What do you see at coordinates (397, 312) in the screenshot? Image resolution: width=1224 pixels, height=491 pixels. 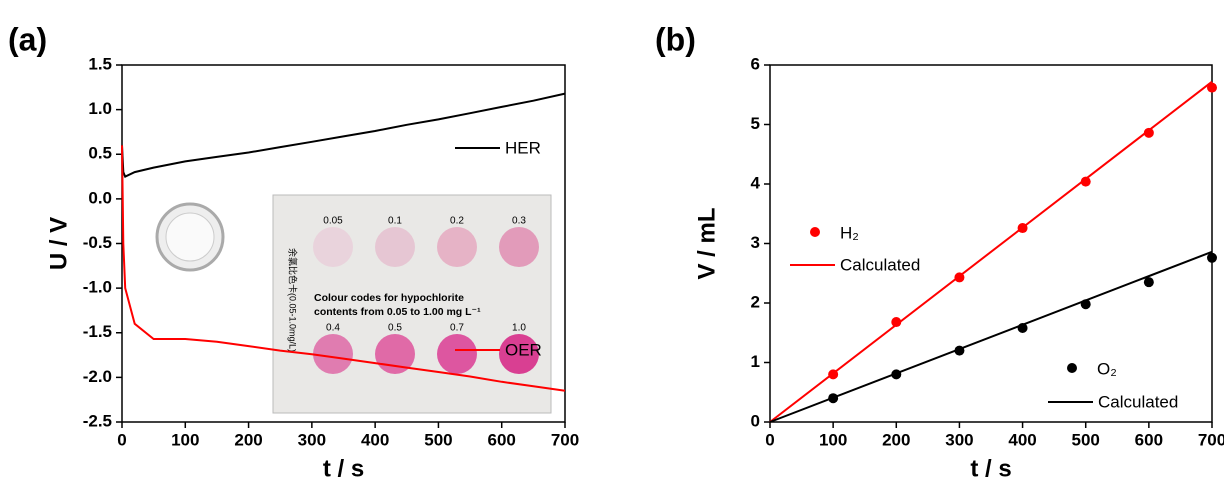 I see `inset-caption: contents from 0.05 to 1.00 mg L⁻¹` at bounding box center [397, 312].